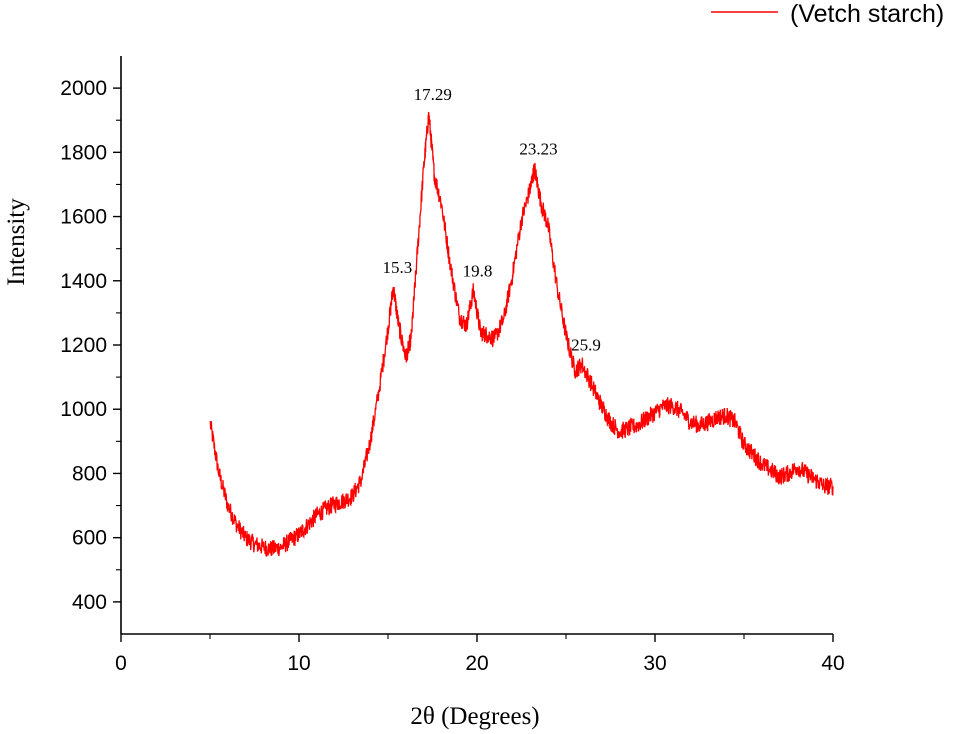  Describe the element at coordinates (832, 663) in the screenshot. I see `x-tick-label: 40` at that location.